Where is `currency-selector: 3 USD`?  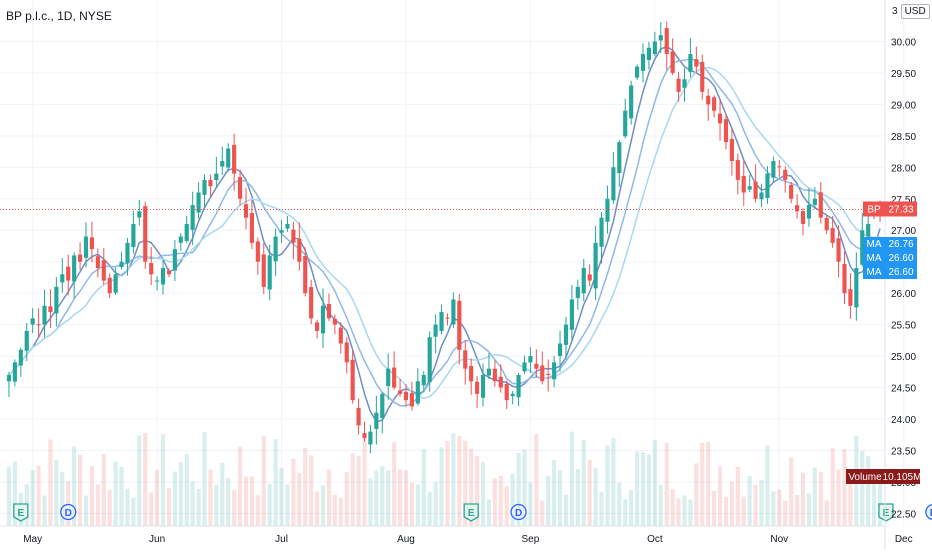 currency-selector: 3 USD is located at coordinates (911, 11).